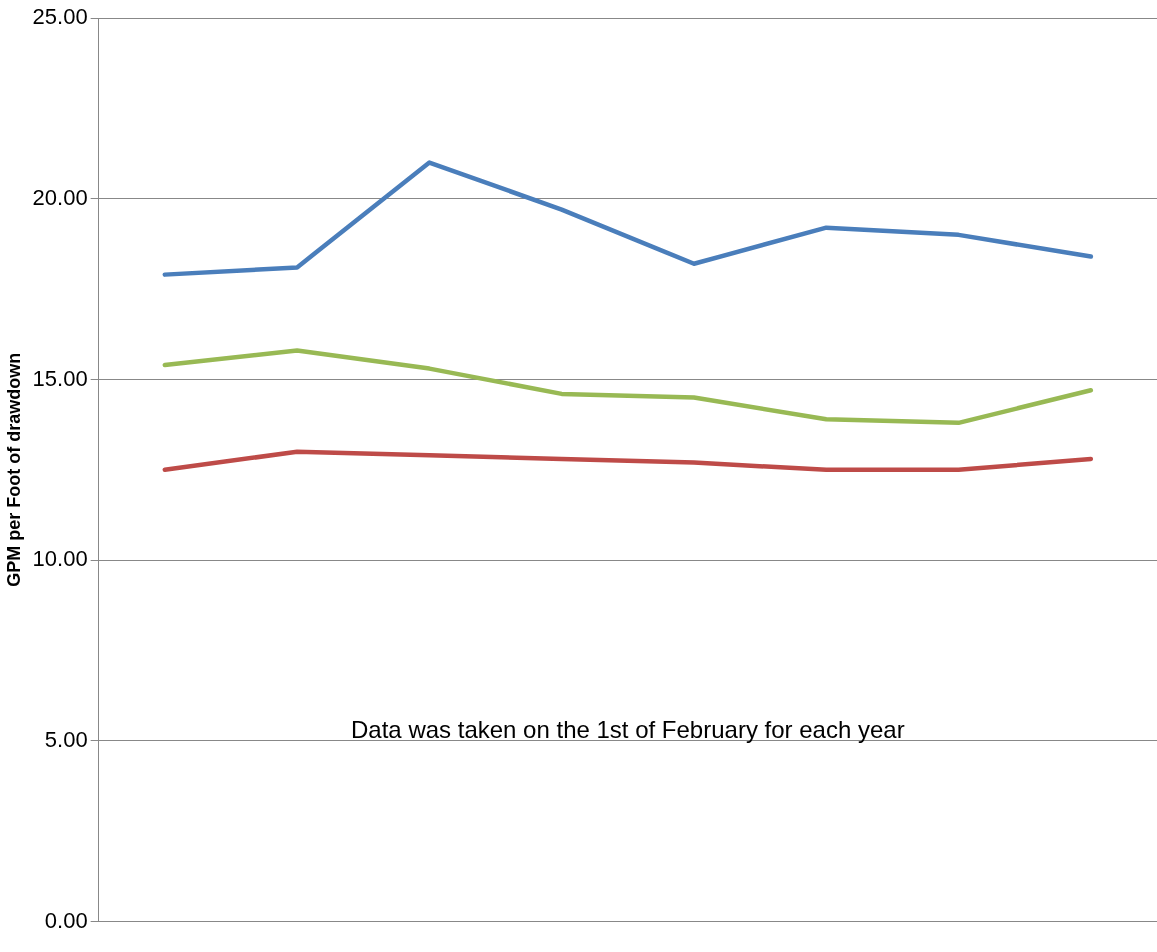 This screenshot has width=1157, height=952. What do you see at coordinates (66, 920) in the screenshot?
I see `y-tick-label: 0.00` at bounding box center [66, 920].